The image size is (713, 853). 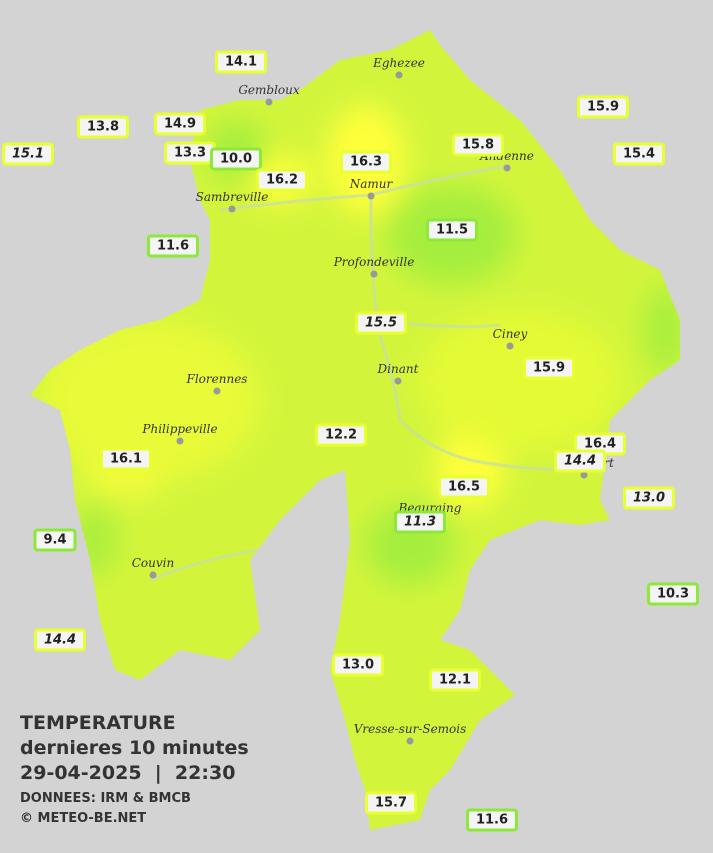 What do you see at coordinates (391, 803) in the screenshot?
I see `station-value: 15.7` at bounding box center [391, 803].